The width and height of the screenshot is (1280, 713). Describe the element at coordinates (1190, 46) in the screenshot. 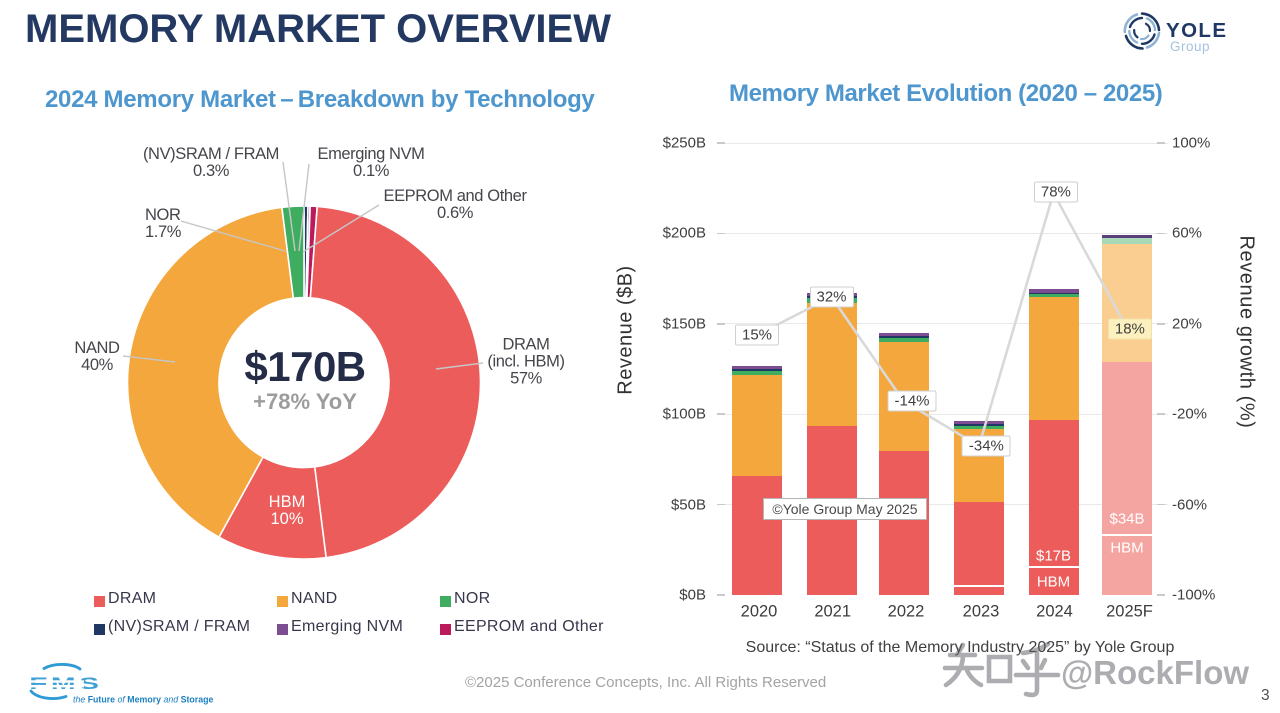

I see `svg-text: Group` at that location.